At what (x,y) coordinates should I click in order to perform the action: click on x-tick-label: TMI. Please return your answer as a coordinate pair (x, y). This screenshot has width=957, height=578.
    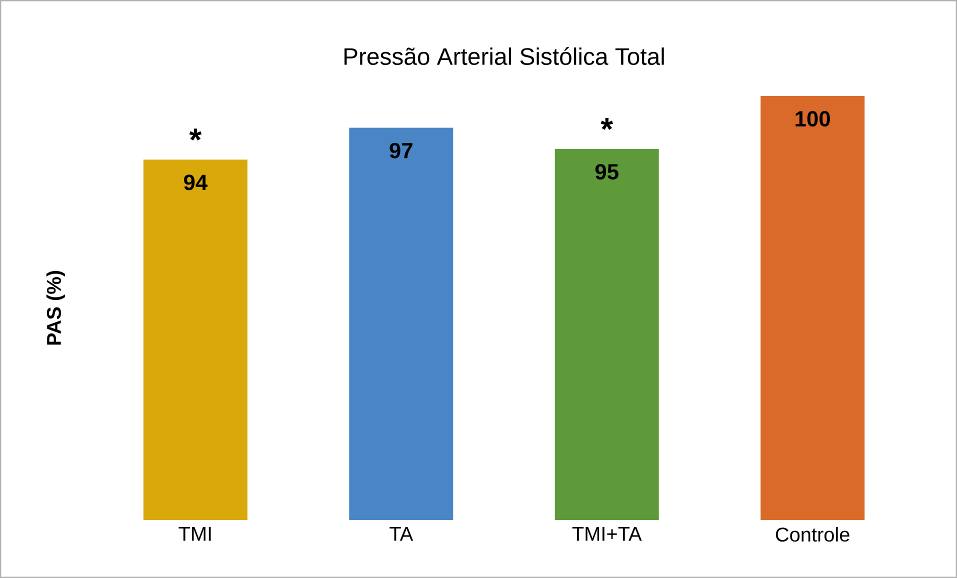
    Looking at the image, I should click on (194, 534).